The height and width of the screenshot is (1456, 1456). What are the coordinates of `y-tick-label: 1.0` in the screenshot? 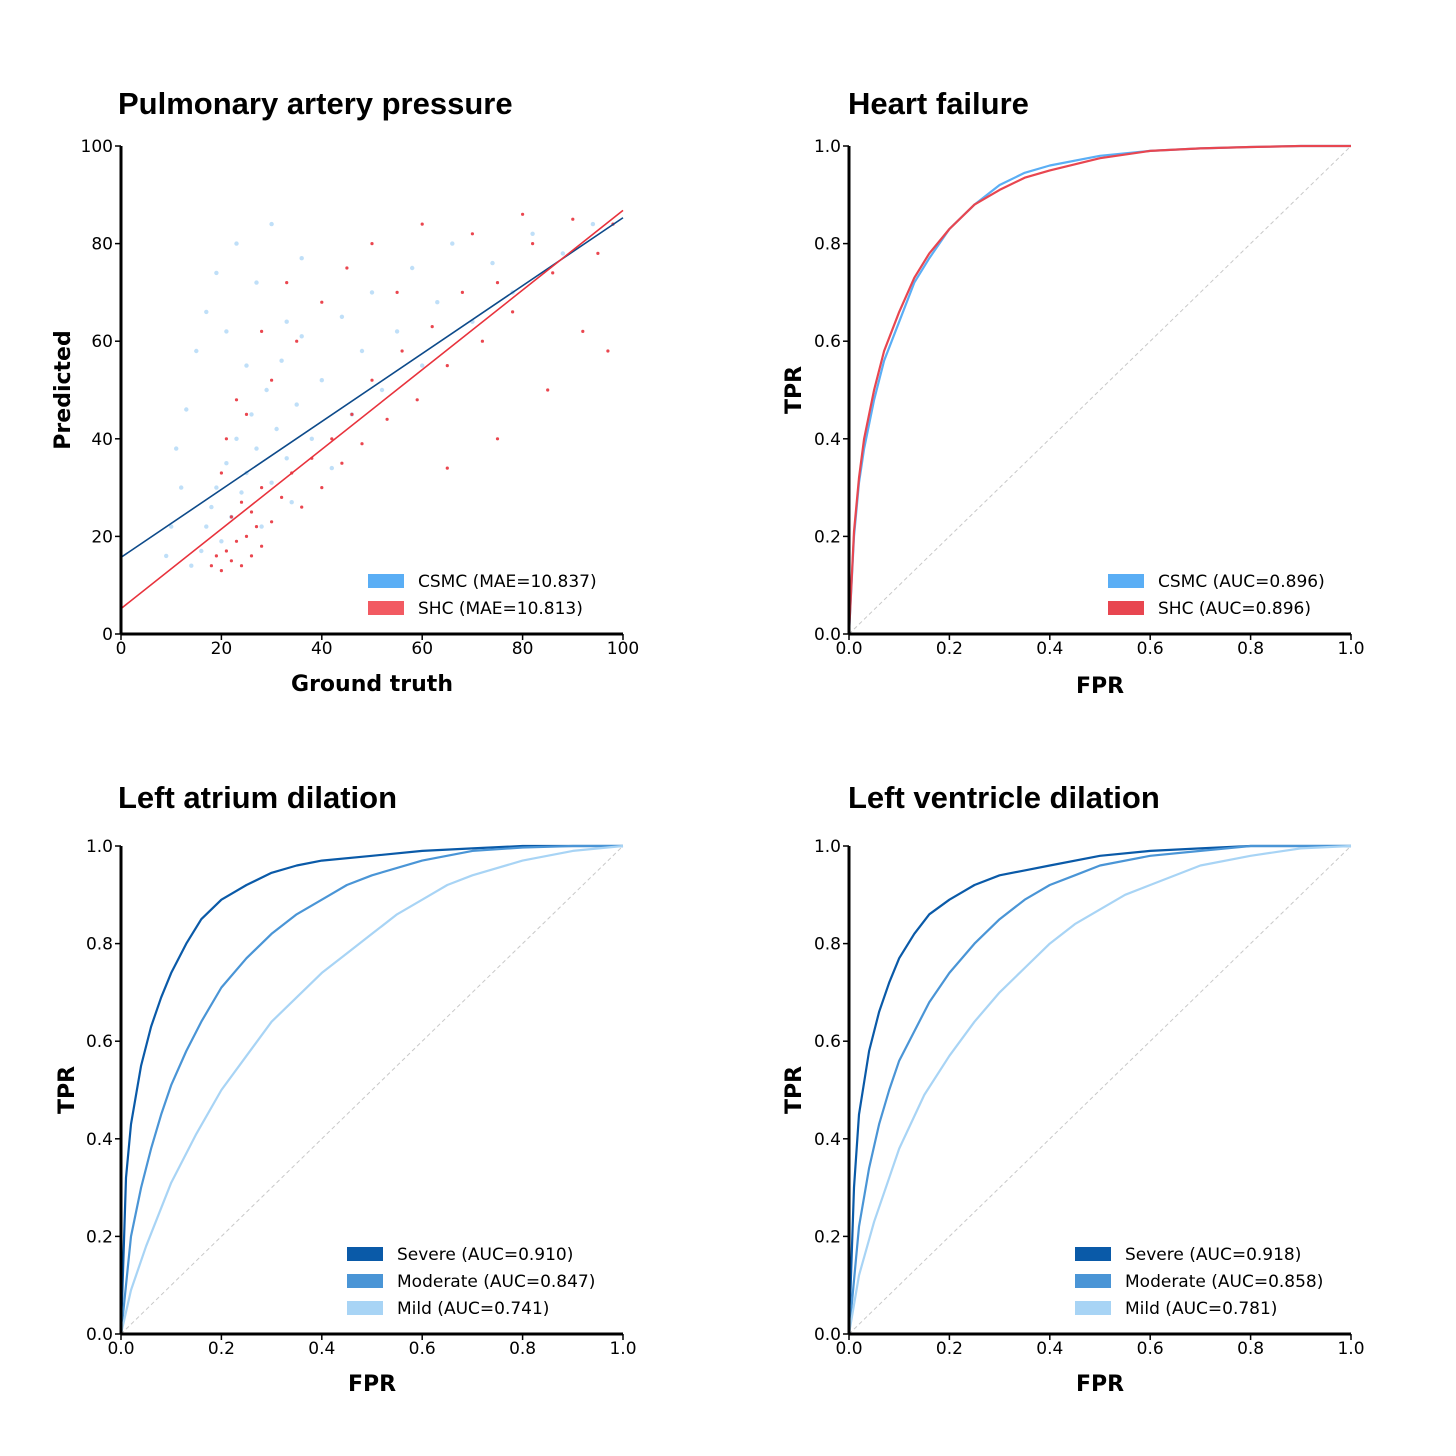 It's located at (827, 847).